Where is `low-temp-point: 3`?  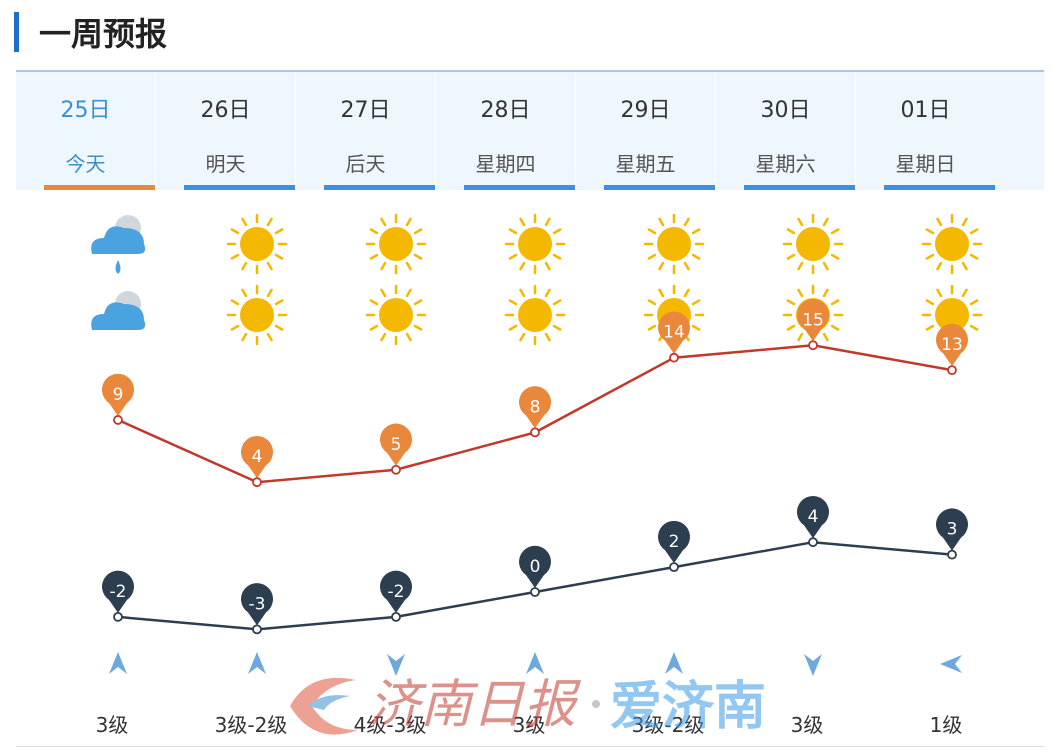
low-temp-point: 3 is located at coordinates (951, 534).